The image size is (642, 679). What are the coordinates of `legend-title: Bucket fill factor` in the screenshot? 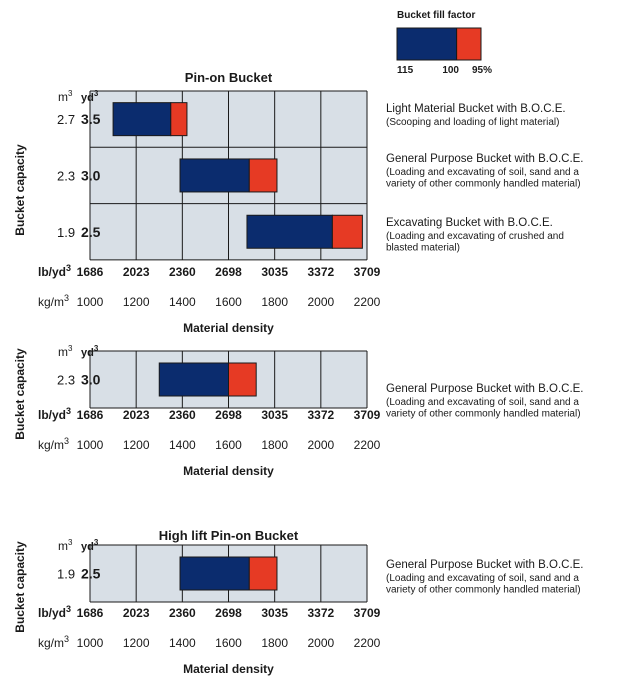 It's located at (436, 15).